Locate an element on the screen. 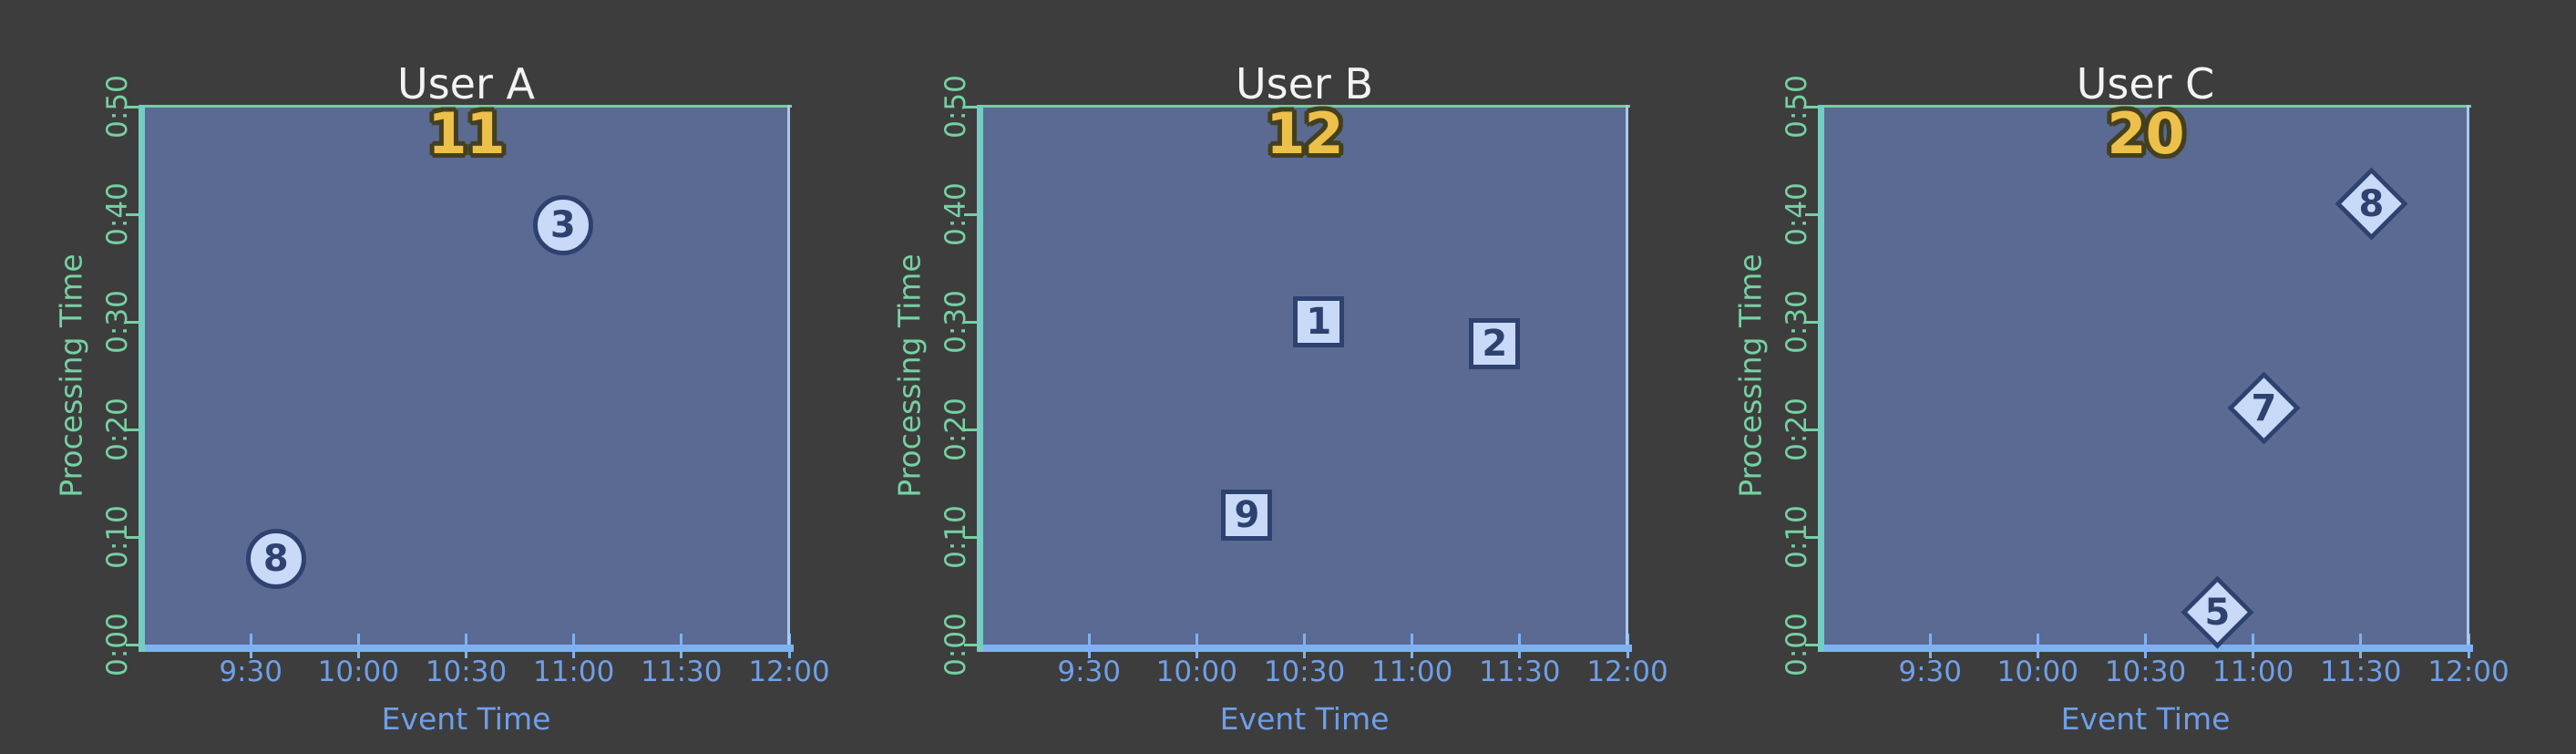  panel-title: User B is located at coordinates (1305, 84).